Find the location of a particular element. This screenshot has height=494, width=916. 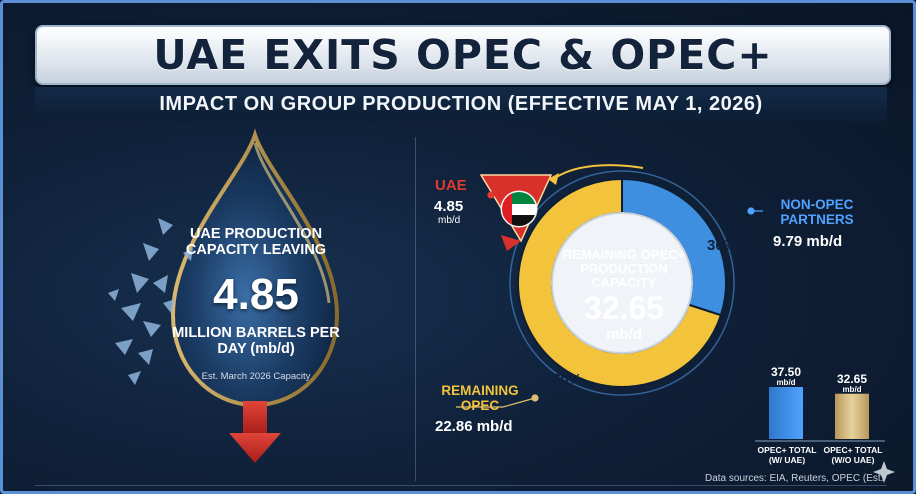

drop-label: UAE PRODUCTION CAPACITY LEAVING is located at coordinates (256, 242).